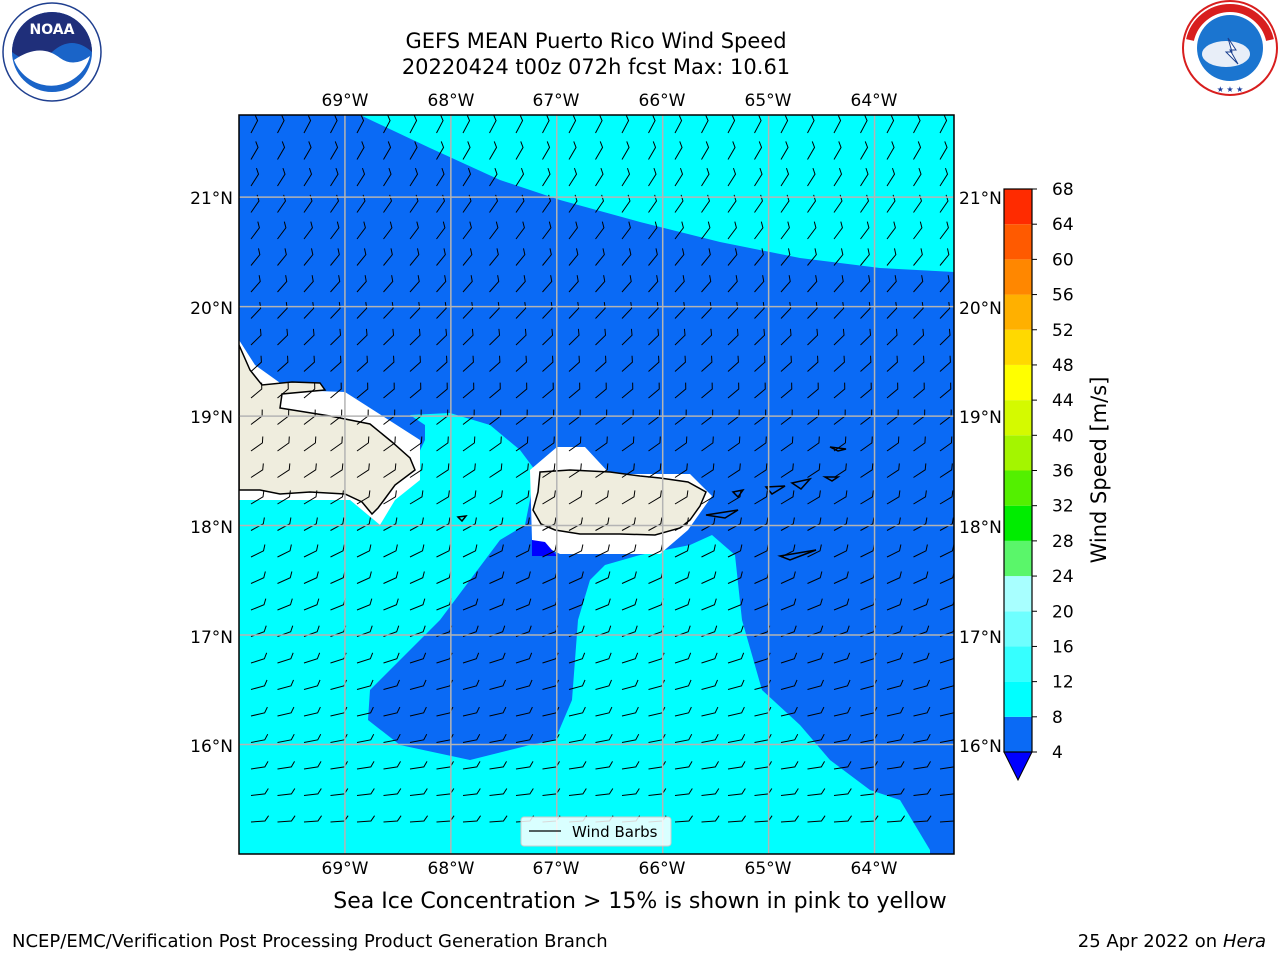  What do you see at coordinates (1063, 577) in the screenshot?
I see `colorbar-tick-label: 24` at bounding box center [1063, 577].